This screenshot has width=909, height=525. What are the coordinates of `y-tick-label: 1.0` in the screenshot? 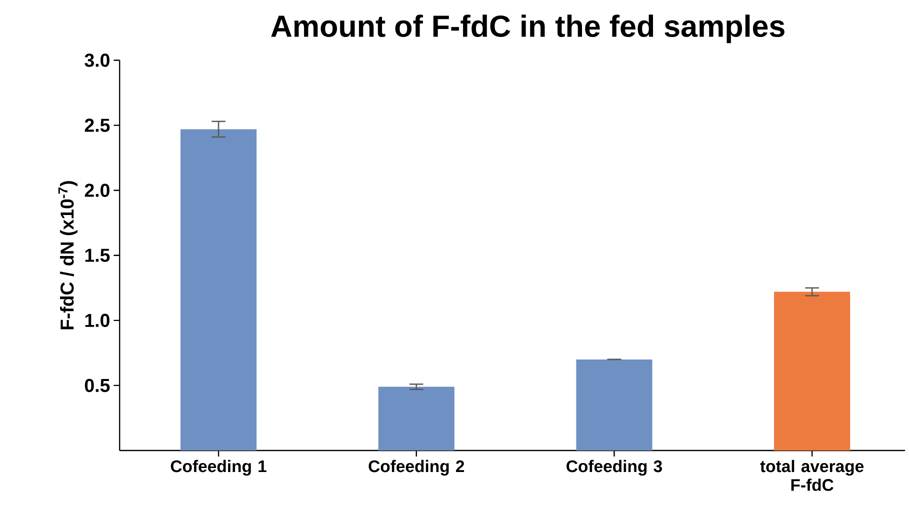 It's located at (97, 321).